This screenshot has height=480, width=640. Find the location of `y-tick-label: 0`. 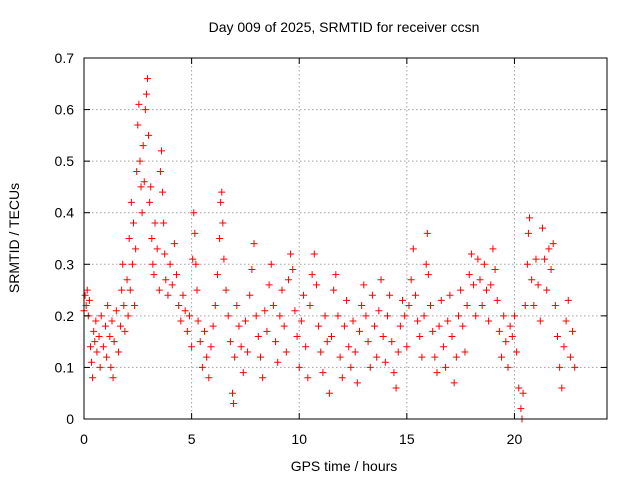

y-tick-label: 0 is located at coordinates (70, 419).